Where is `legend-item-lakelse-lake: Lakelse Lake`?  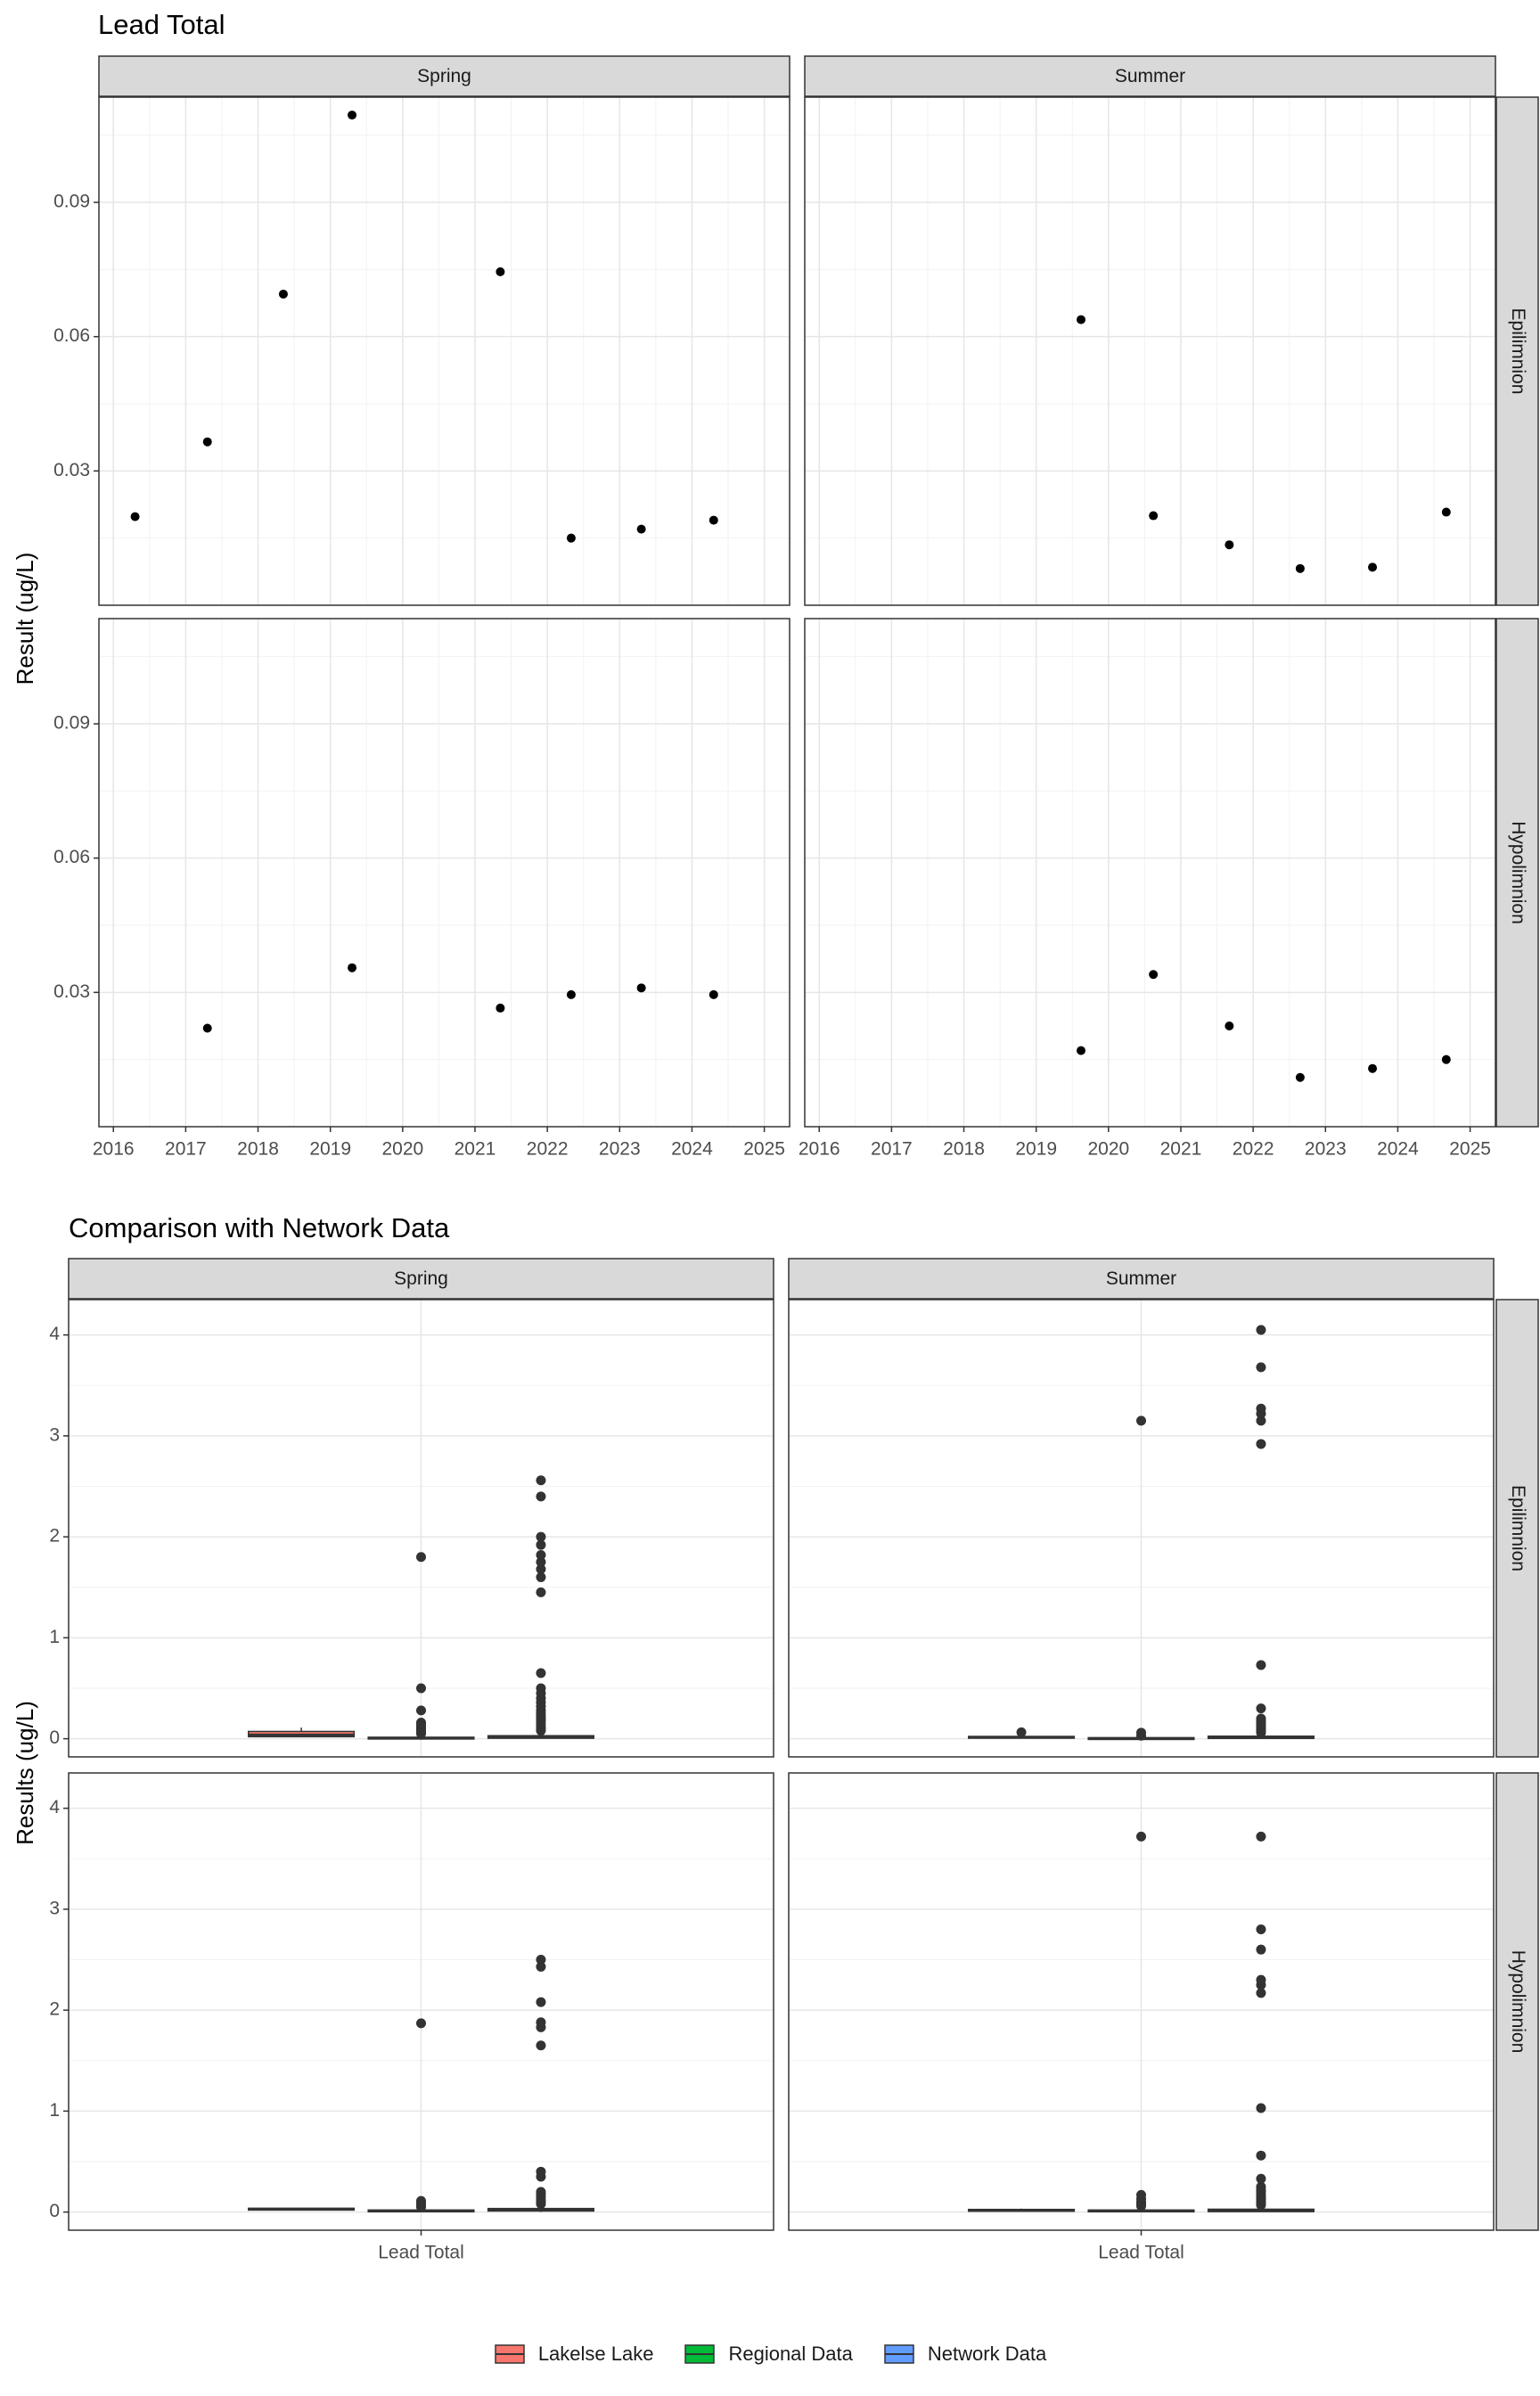 legend-item-lakelse-lake: Lakelse Lake is located at coordinates (574, 2354).